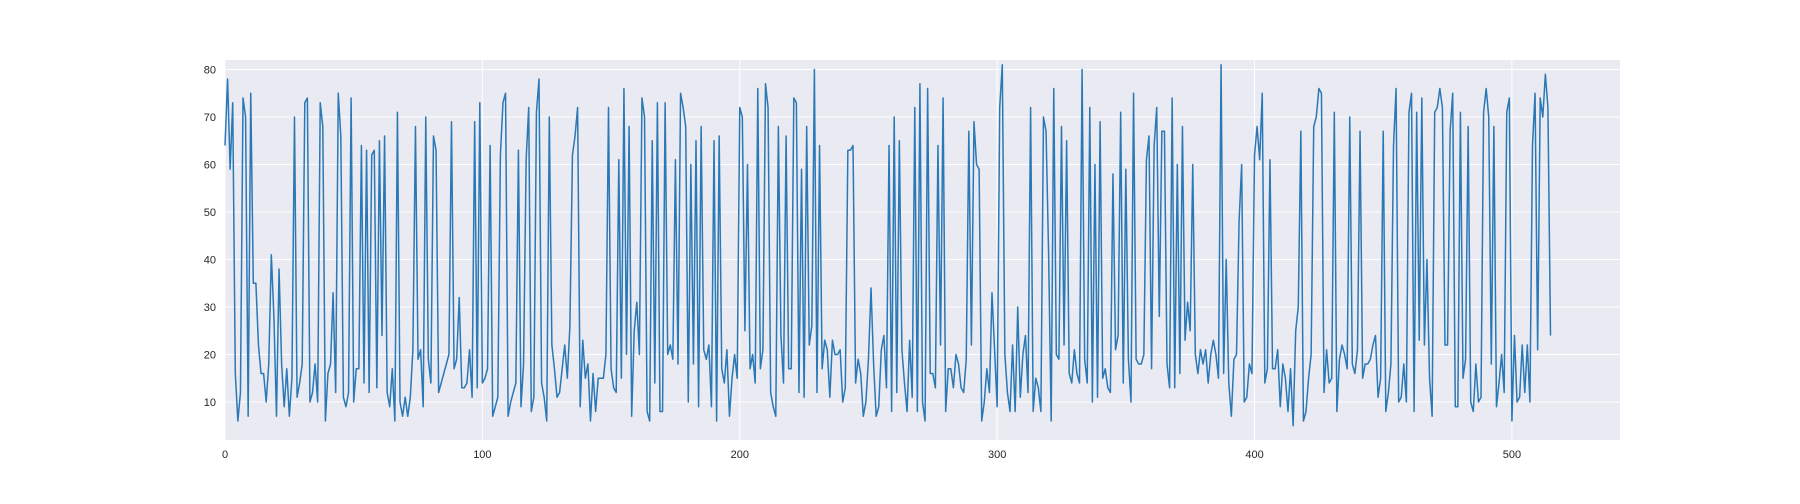 The width and height of the screenshot is (1800, 504). Describe the element at coordinates (482, 455) in the screenshot. I see `x-tick-label: 100` at that location.